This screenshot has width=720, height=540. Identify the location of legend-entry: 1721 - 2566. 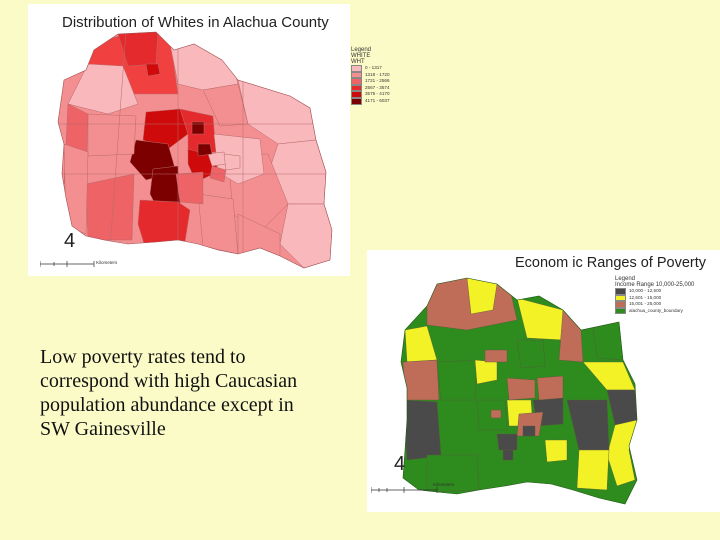
(370, 81).